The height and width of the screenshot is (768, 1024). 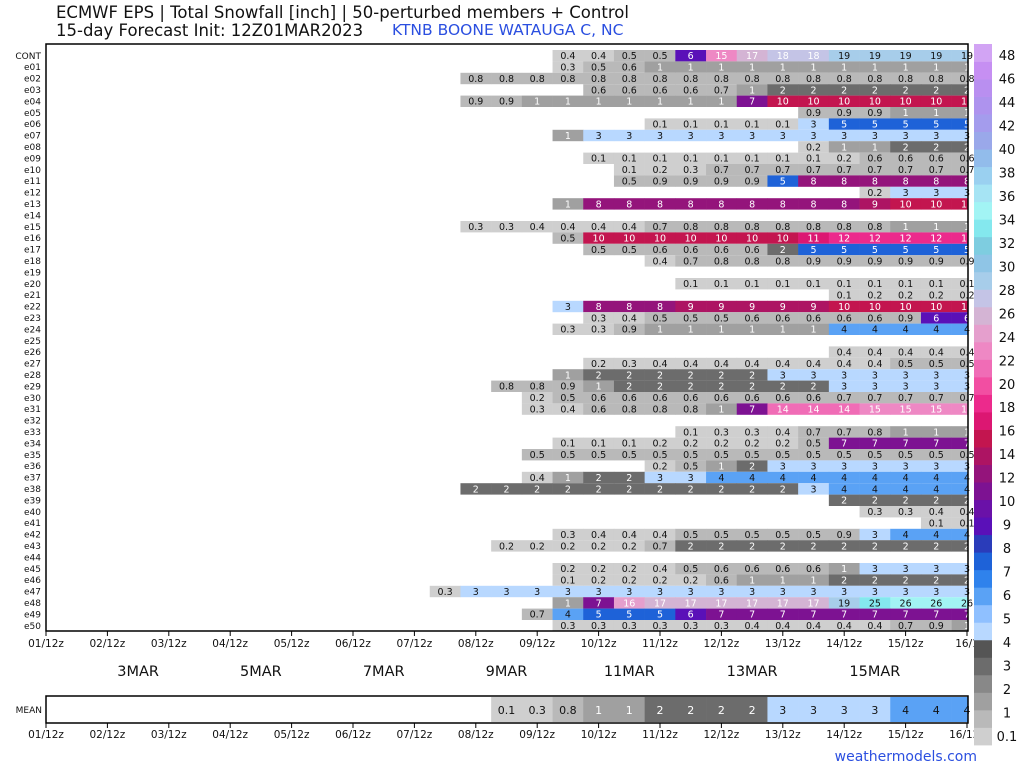 What do you see at coordinates (476, 644) in the screenshot?
I see `x-tick-label: 08/12z` at bounding box center [476, 644].